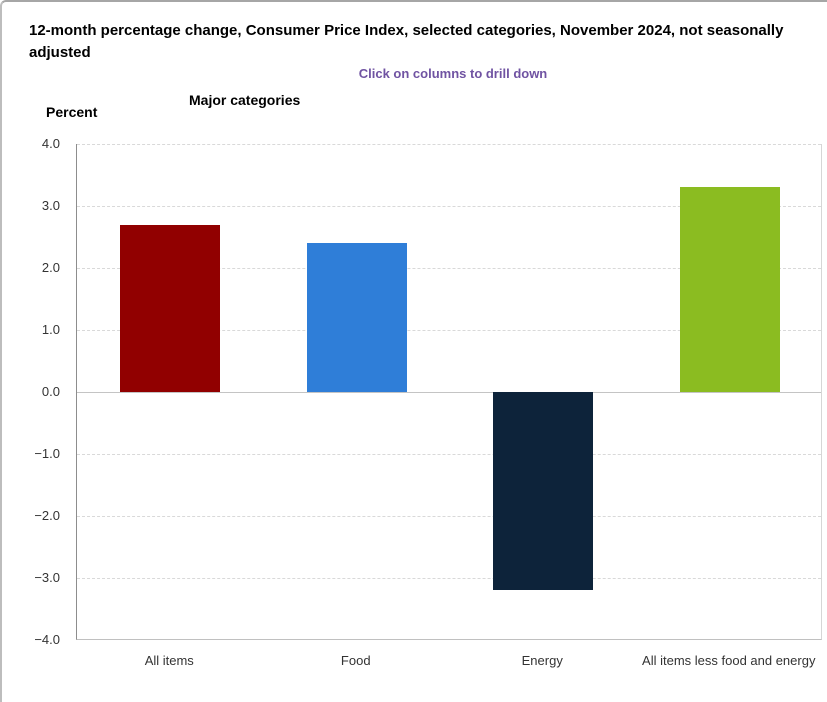 The image size is (827, 702). Describe the element at coordinates (169, 660) in the screenshot. I see `x-label-all-items: All items` at that location.